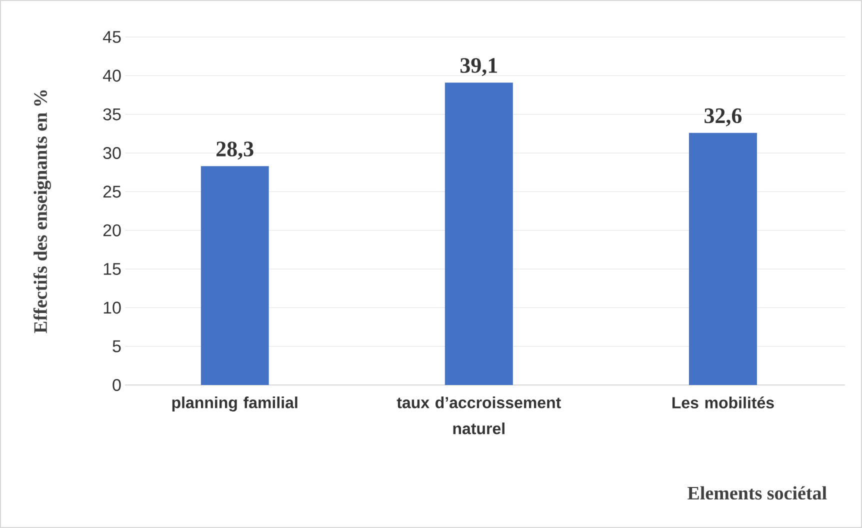 The image size is (862, 528). I want to click on data-label: 39,1, so click(479, 67).